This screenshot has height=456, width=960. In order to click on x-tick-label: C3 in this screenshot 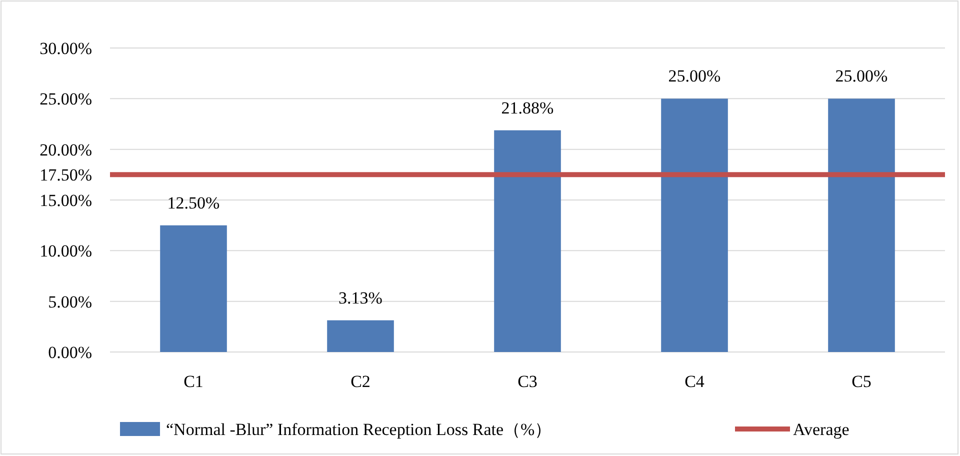, I will do `click(528, 381)`.